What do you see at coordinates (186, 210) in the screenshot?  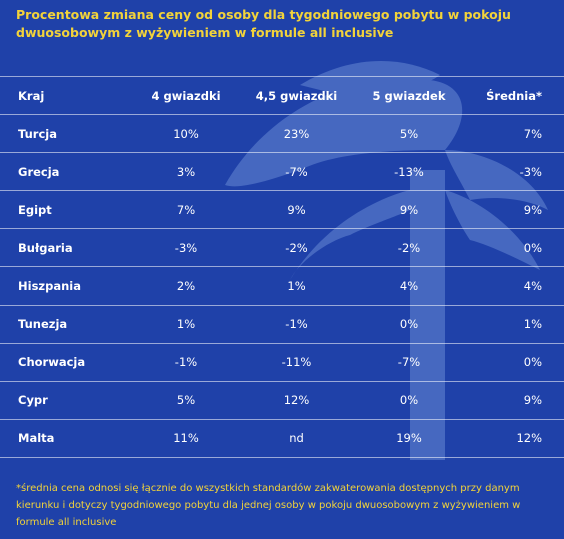 I see `value-4-stars-cell: 7%` at bounding box center [186, 210].